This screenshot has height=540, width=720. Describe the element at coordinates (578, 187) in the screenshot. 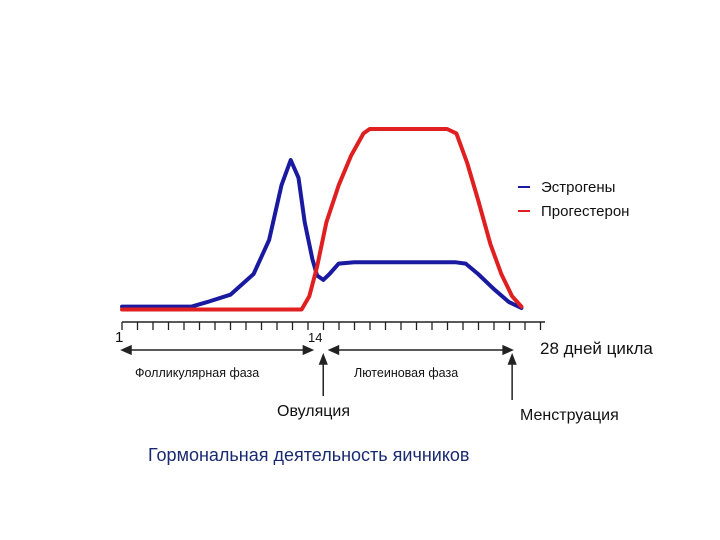

I see `legend-label-estrogen: Эстрогены` at that location.